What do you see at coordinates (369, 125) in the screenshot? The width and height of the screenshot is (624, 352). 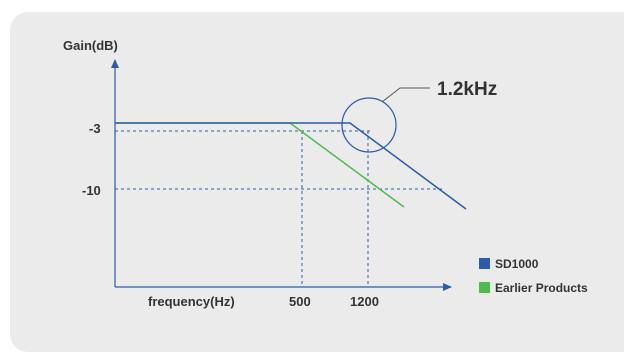 I see `cutoff-highlight-circle` at bounding box center [369, 125].